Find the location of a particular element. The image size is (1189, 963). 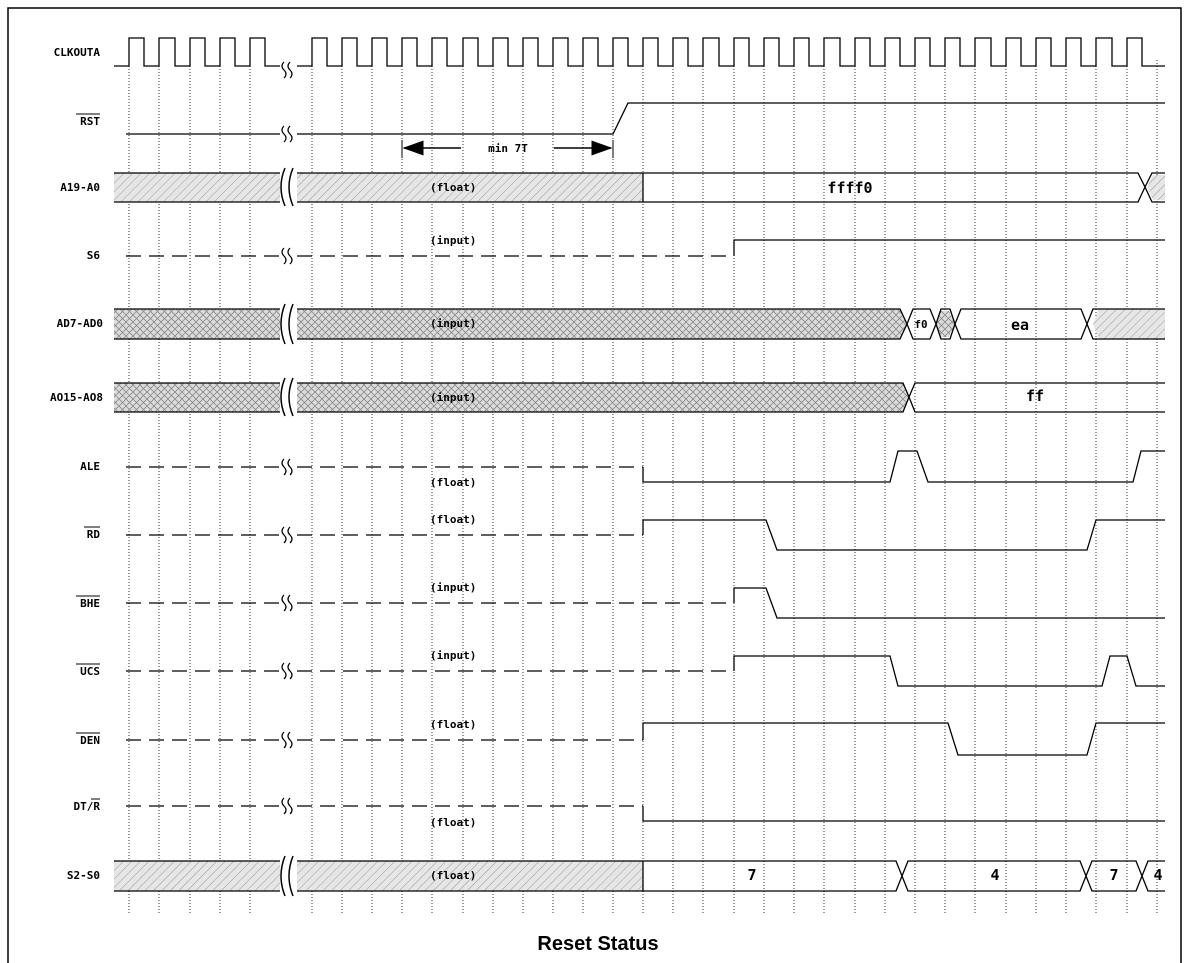

label-ao15-ao8: AO15-AO8 is located at coordinates (76, 397).